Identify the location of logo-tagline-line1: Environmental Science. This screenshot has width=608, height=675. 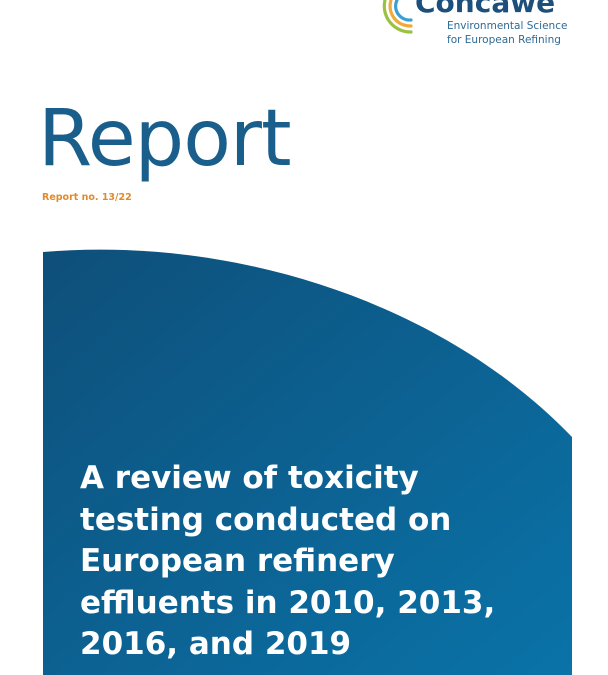
(507, 26).